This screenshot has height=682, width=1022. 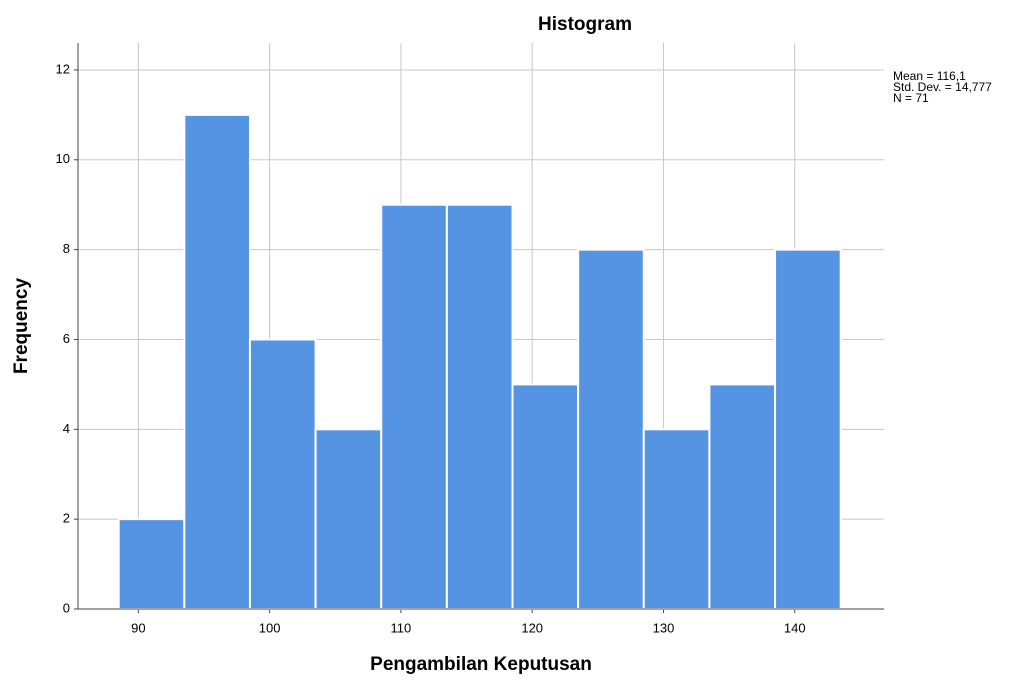 I want to click on x-tick-label: 90, so click(x=138, y=627).